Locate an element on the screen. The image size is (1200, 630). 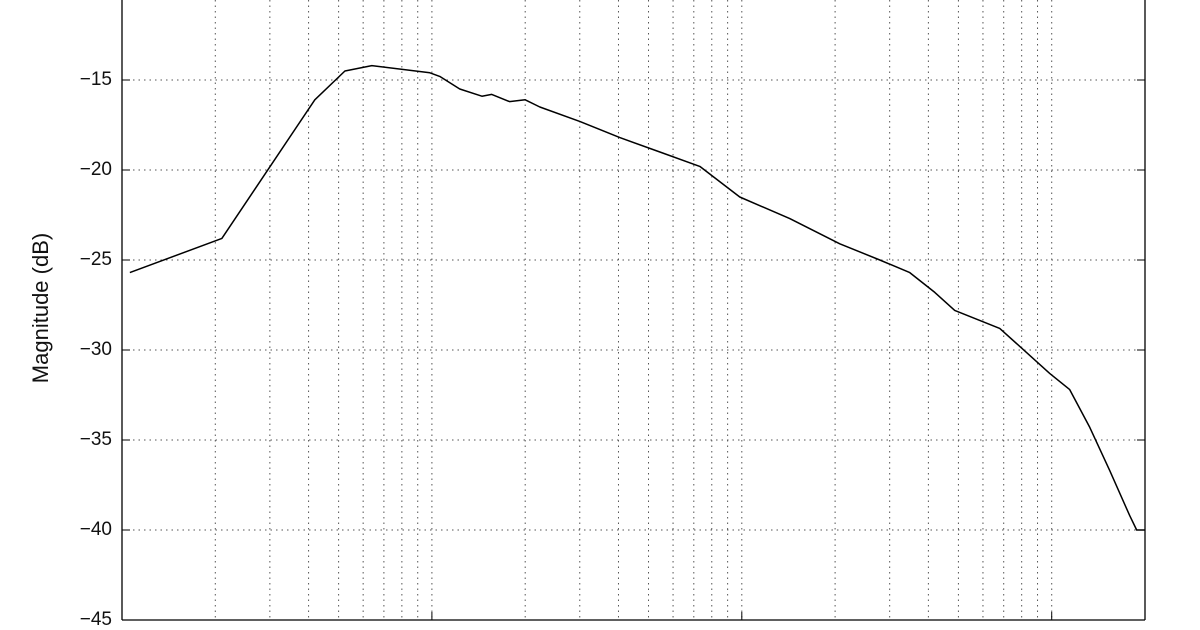
y-tick-label: −45 is located at coordinates (96, 619).